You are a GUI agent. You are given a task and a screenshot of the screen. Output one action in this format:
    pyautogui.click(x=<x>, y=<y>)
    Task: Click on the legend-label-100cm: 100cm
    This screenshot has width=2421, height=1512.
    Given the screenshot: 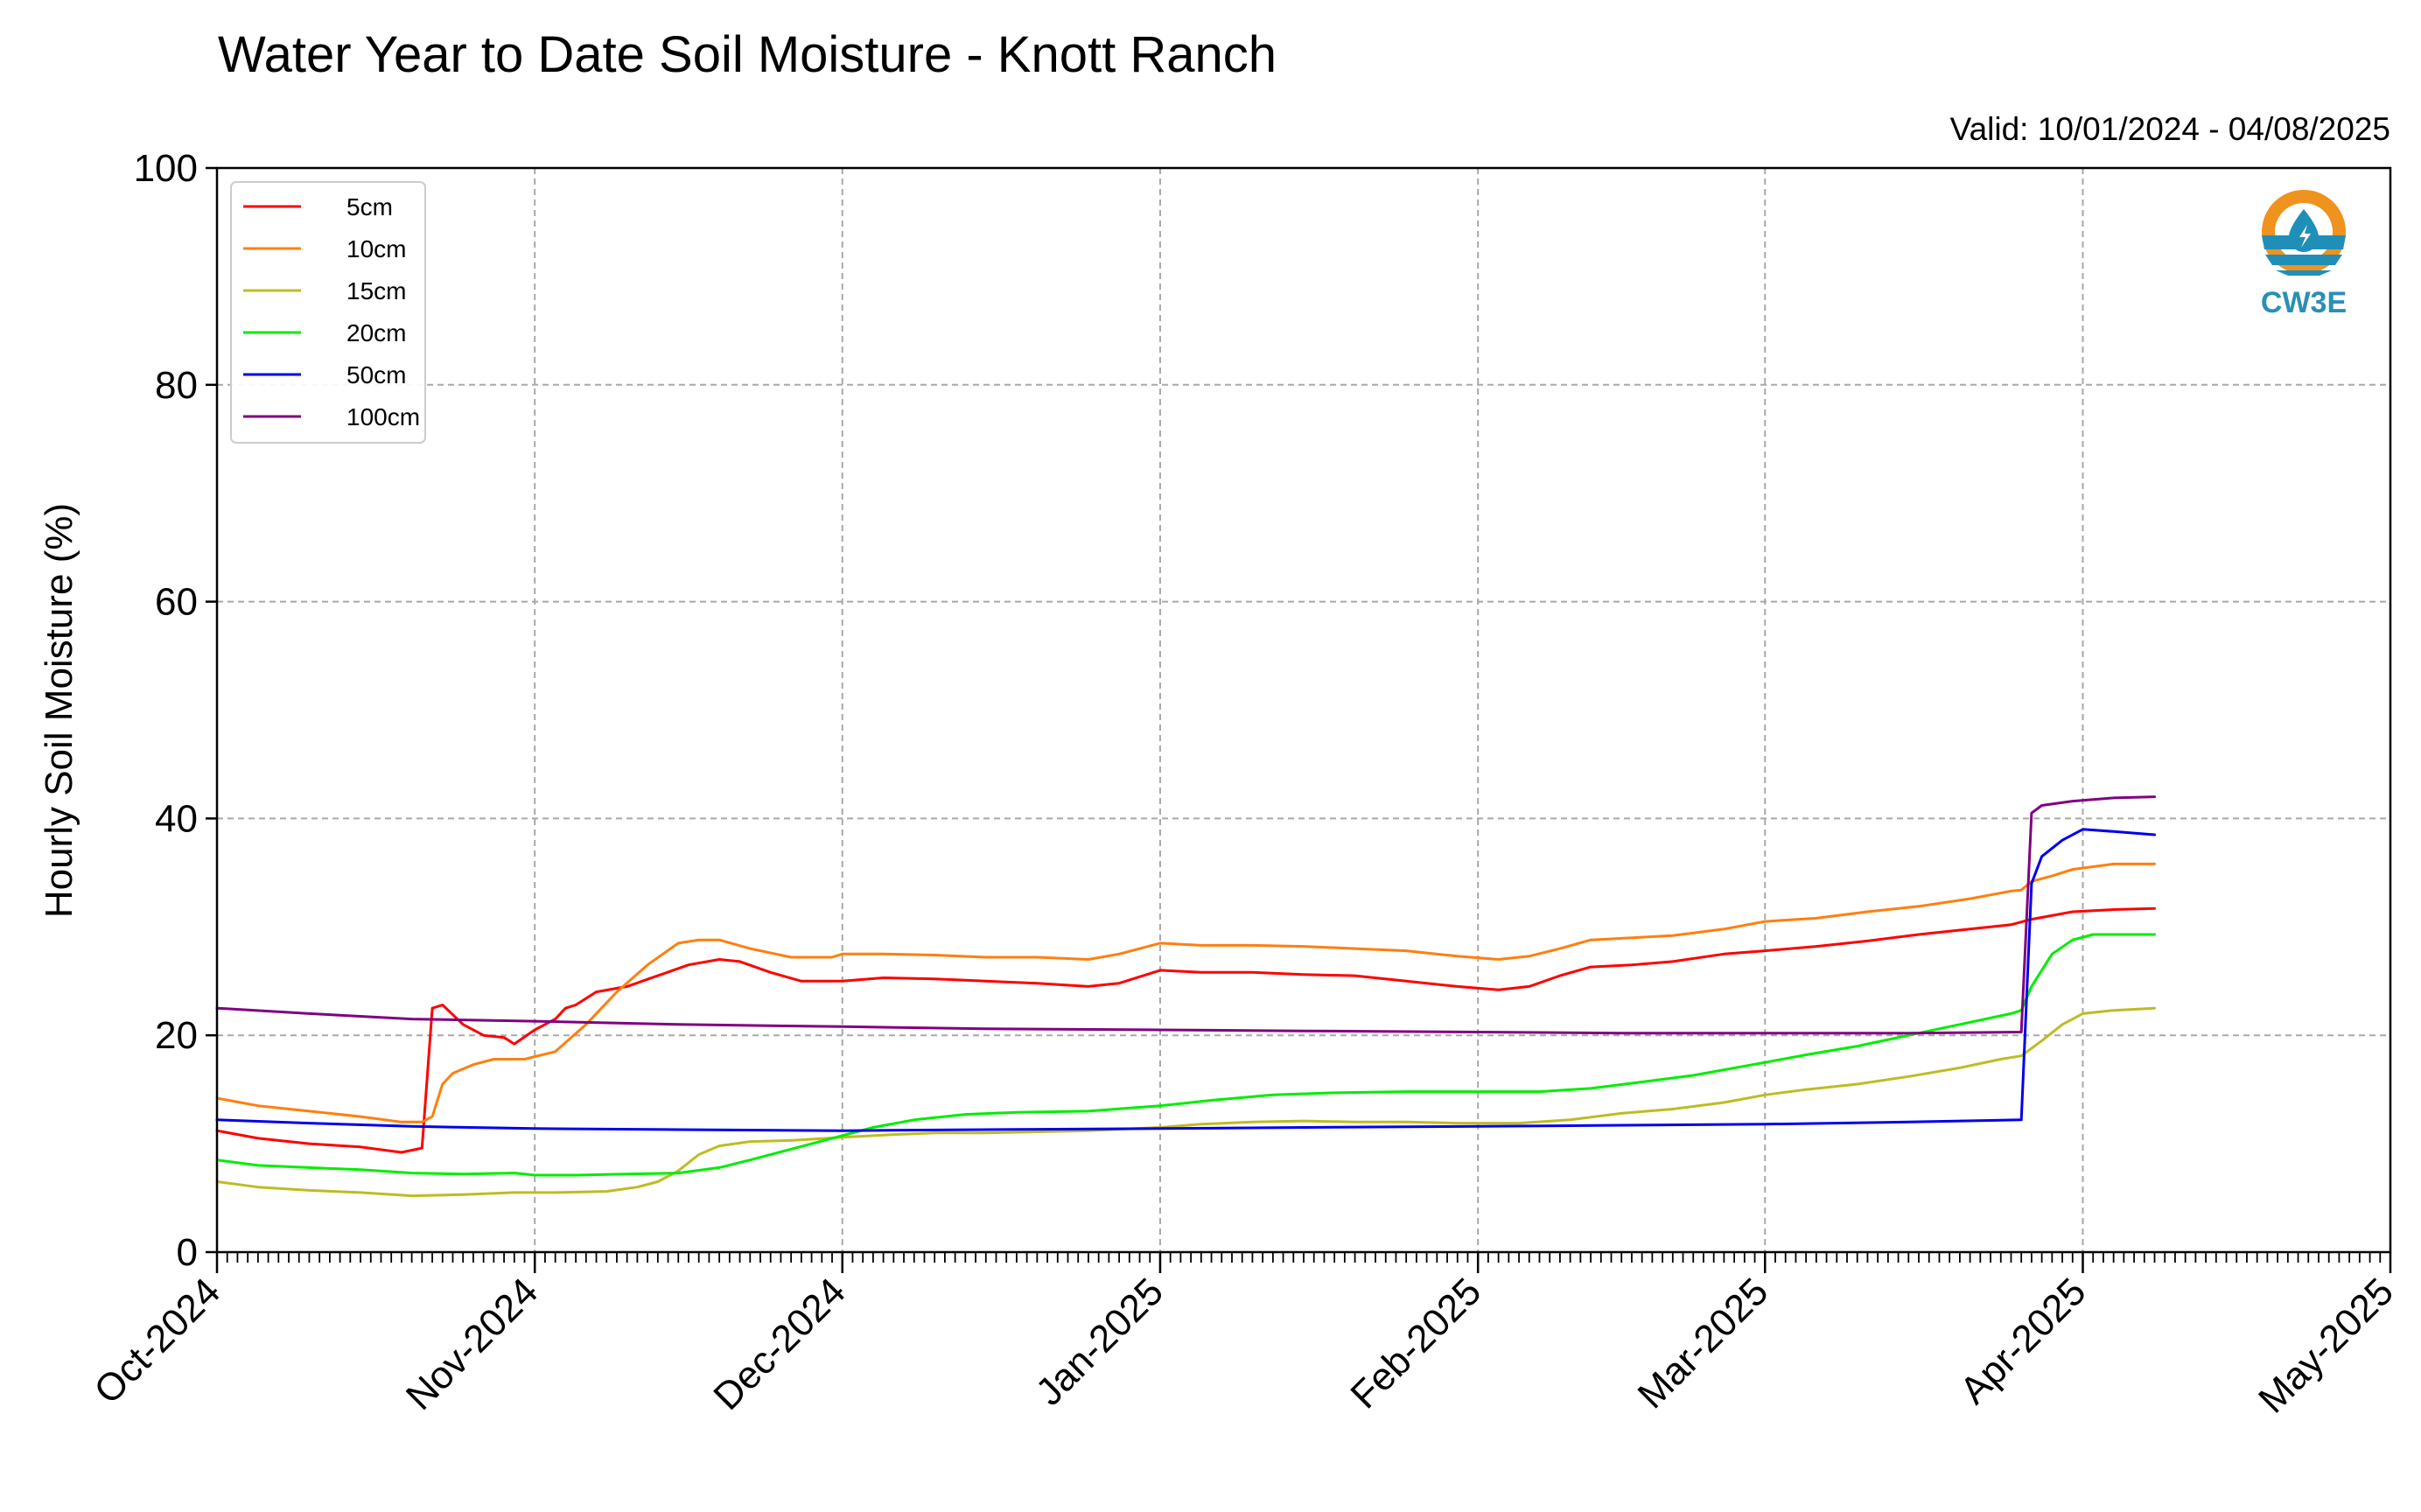 What is the action you would take?
    pyautogui.click(x=383, y=416)
    